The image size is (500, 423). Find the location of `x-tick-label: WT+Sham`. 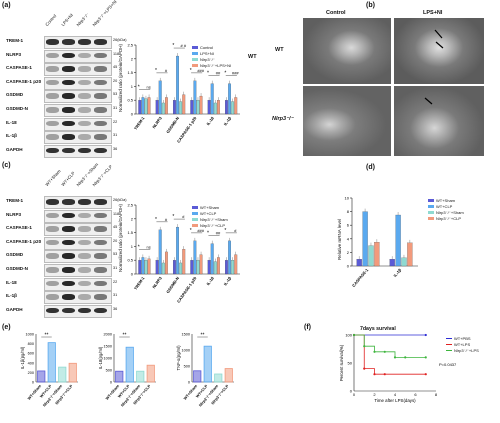

x-tick-label: WT+Sham is located at coordinates (112, 392).